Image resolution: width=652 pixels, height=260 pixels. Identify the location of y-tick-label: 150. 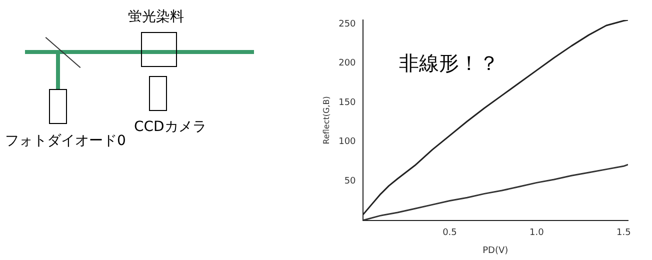
(347, 103).